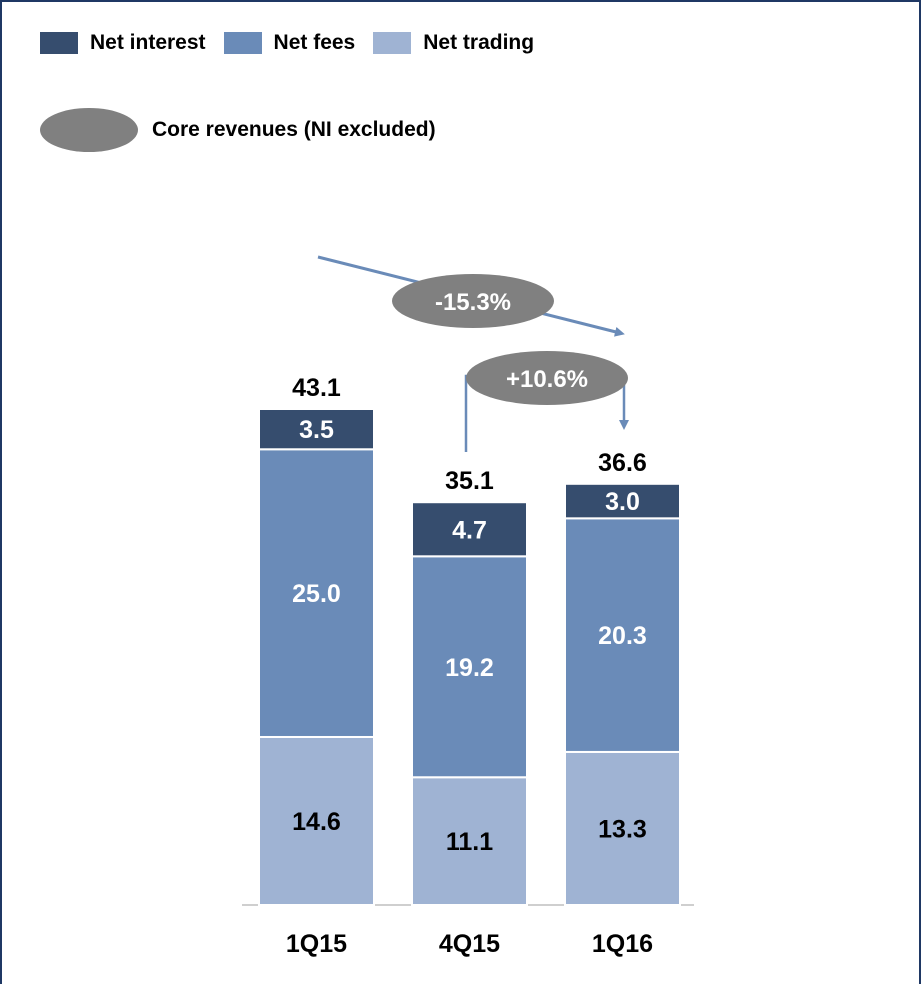  Describe the element at coordinates (242, 43) in the screenshot. I see `legend-swatch-net-fees` at that location.